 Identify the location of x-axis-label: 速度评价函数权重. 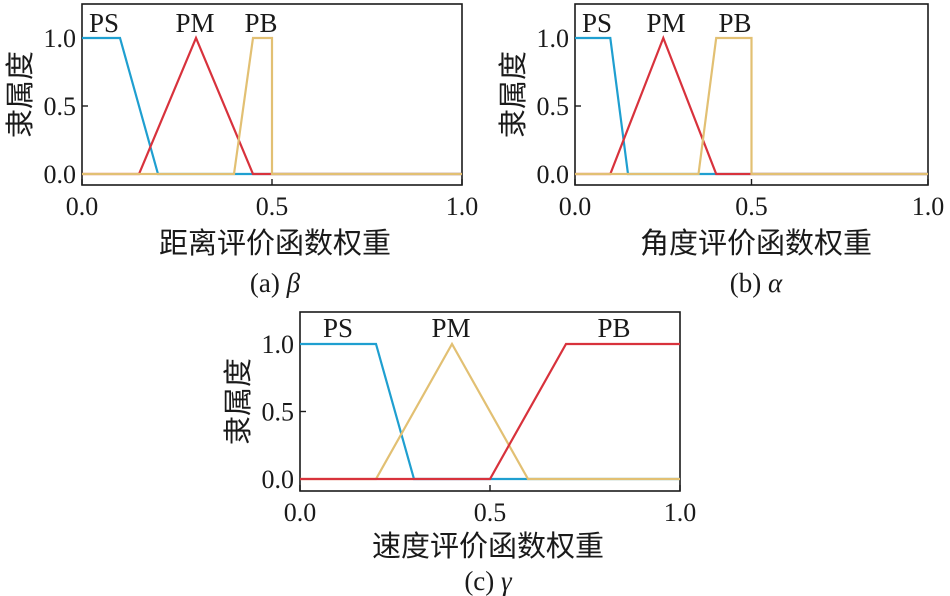
(488, 546).